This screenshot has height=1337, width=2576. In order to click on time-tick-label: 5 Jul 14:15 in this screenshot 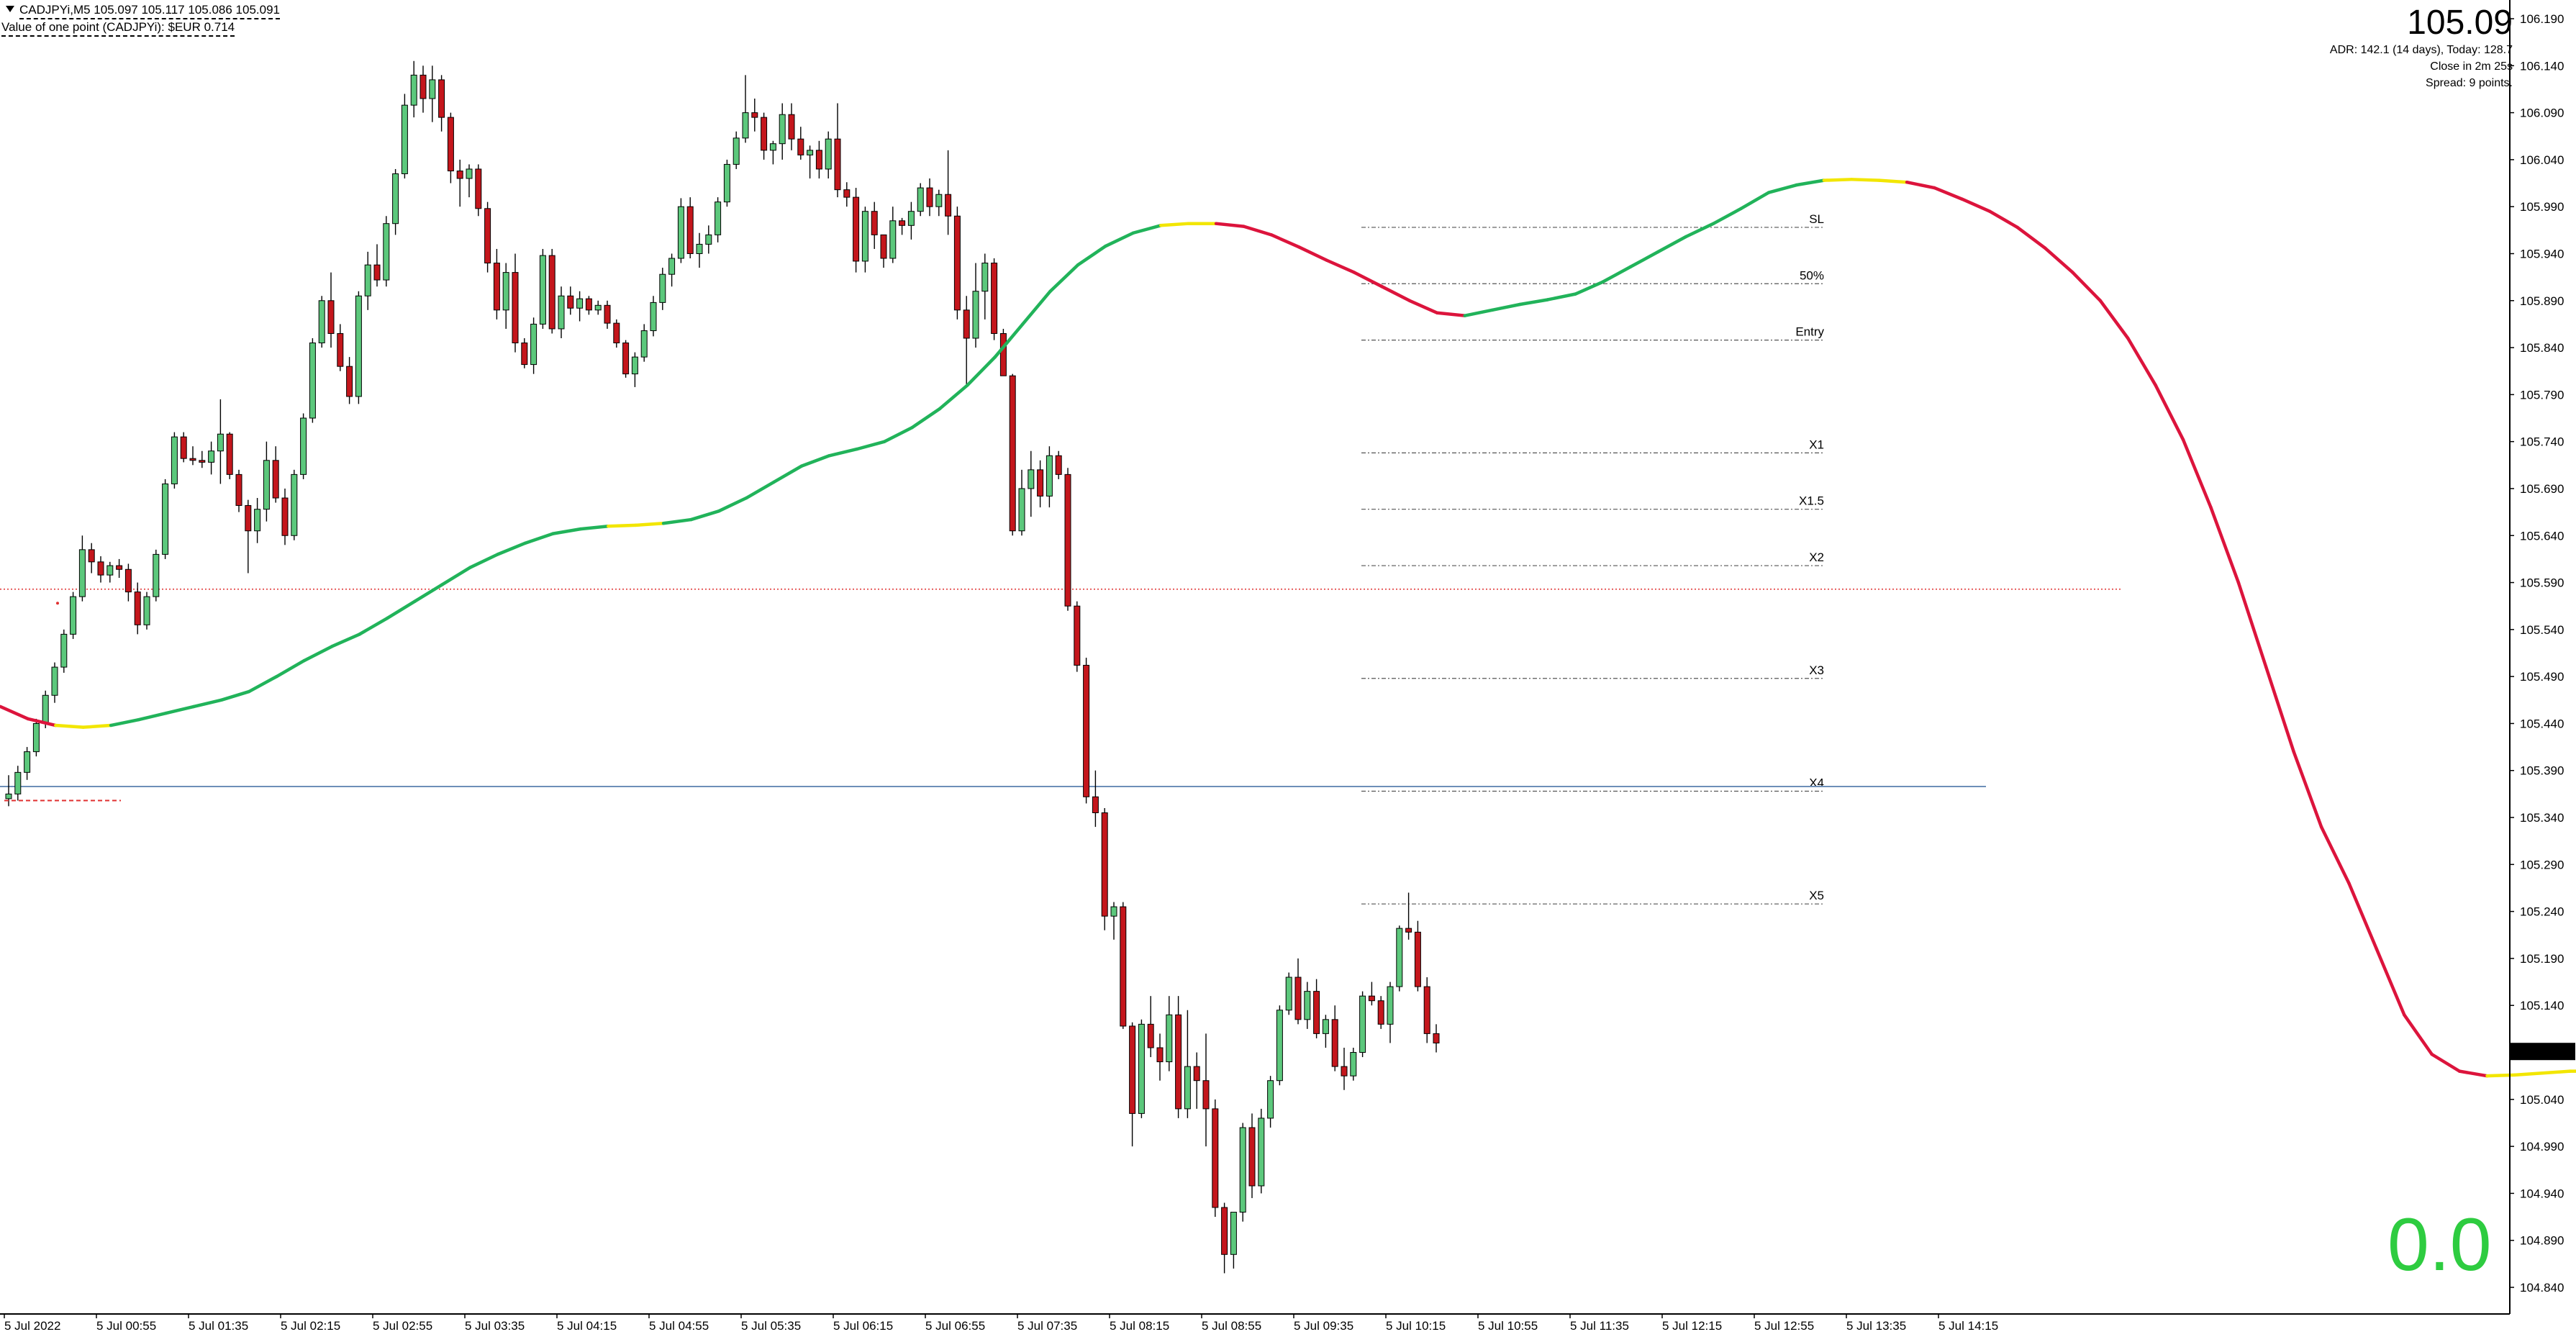, I will do `click(1968, 1326)`.